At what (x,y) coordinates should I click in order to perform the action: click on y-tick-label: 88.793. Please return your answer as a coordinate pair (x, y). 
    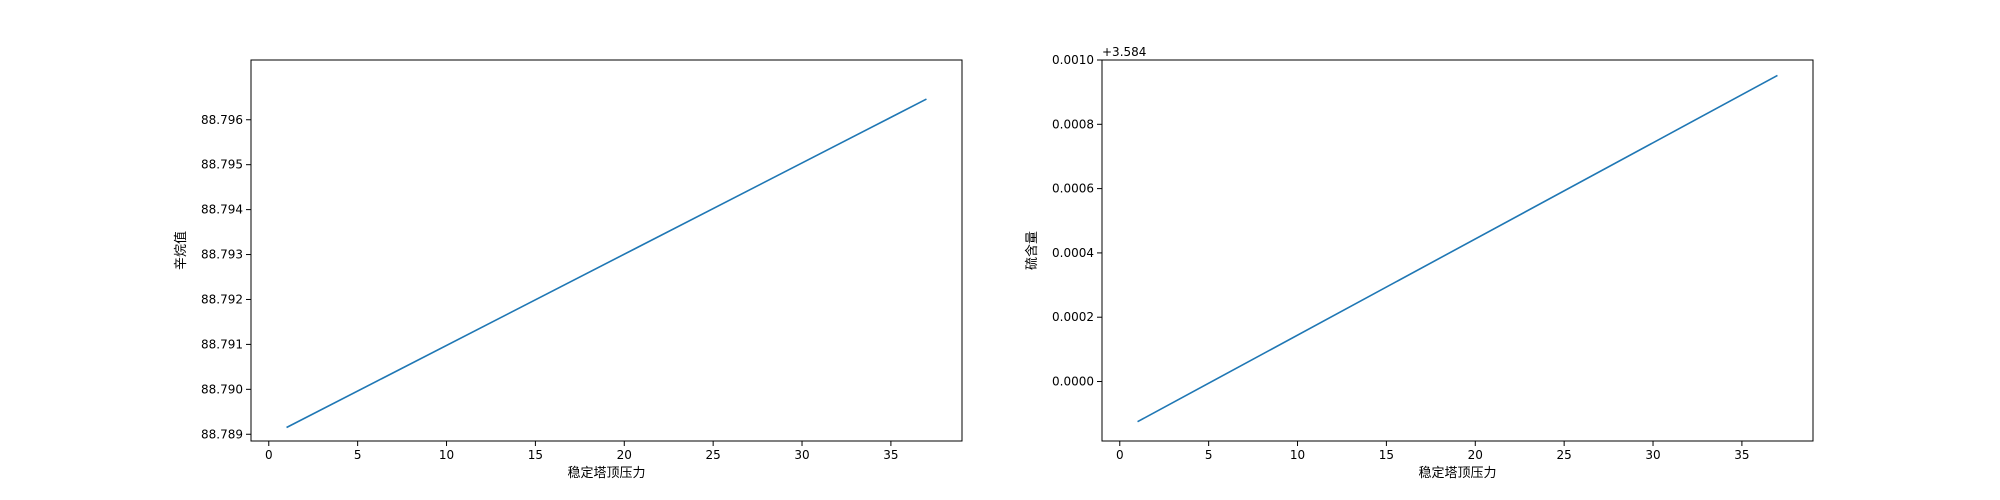
    Looking at the image, I should click on (222, 255).